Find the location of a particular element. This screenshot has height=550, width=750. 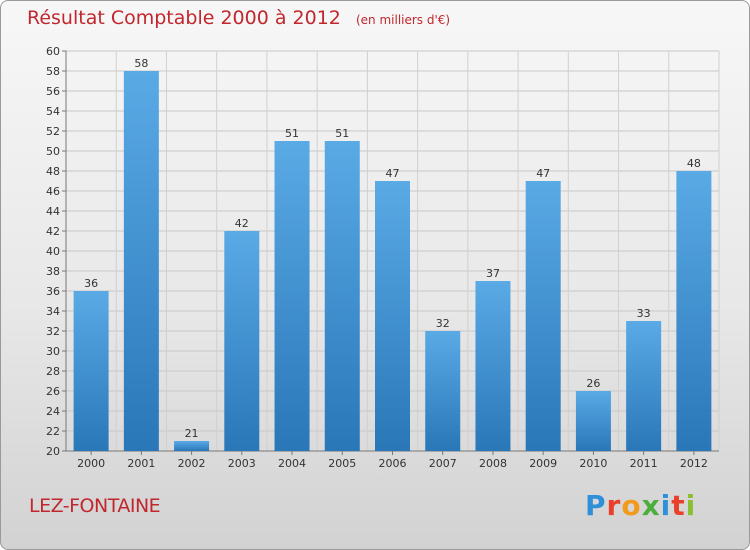

bar-2002 is located at coordinates (192, 446).